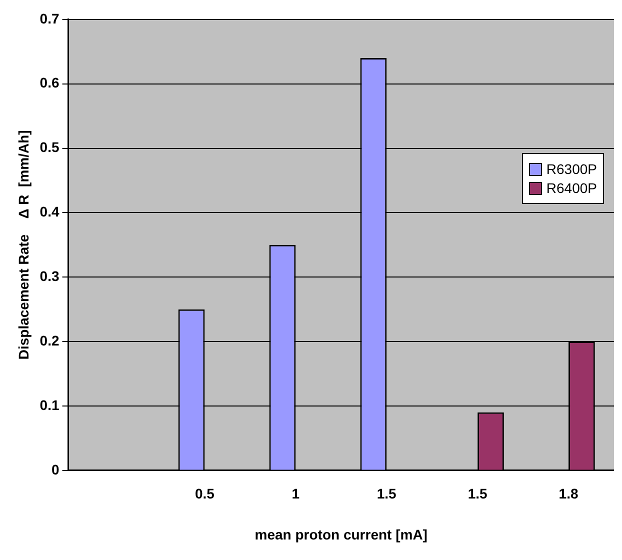 This screenshot has height=560, width=622. I want to click on x-axis-title: mean proton current [mA], so click(341, 534).